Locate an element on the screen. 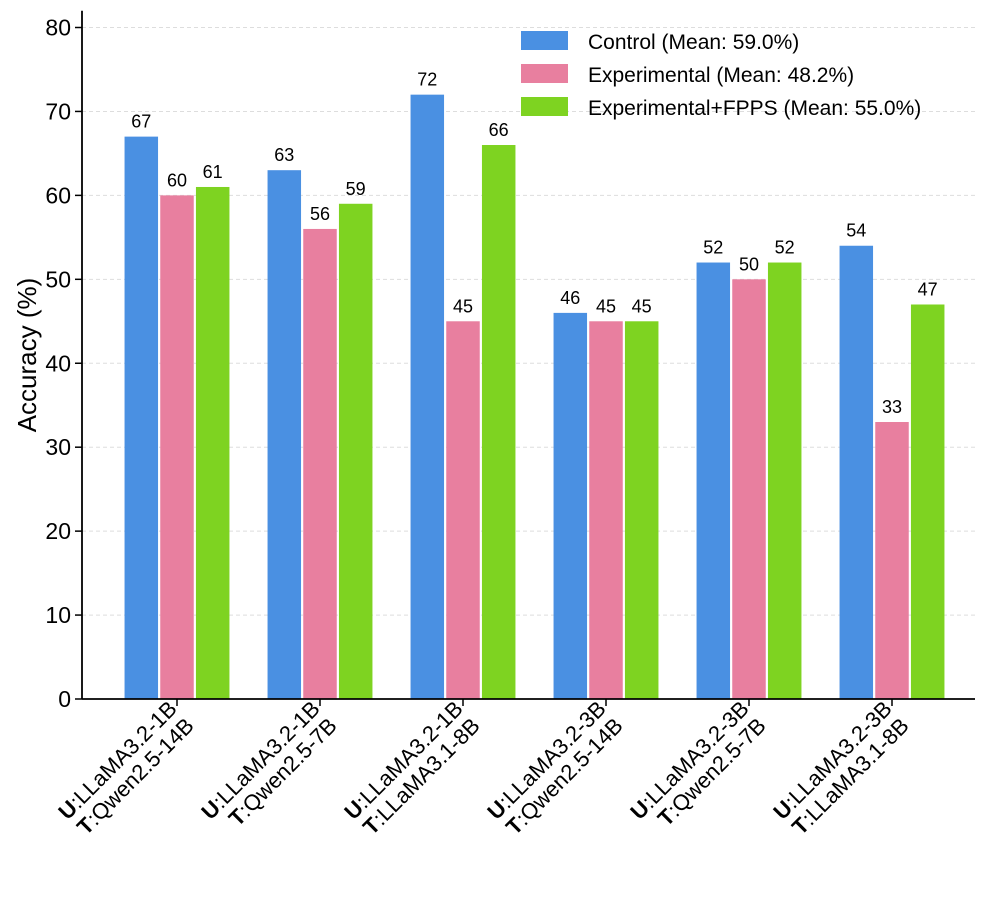 The width and height of the screenshot is (997, 897). bar-value-label: 59 is located at coordinates (356, 189).